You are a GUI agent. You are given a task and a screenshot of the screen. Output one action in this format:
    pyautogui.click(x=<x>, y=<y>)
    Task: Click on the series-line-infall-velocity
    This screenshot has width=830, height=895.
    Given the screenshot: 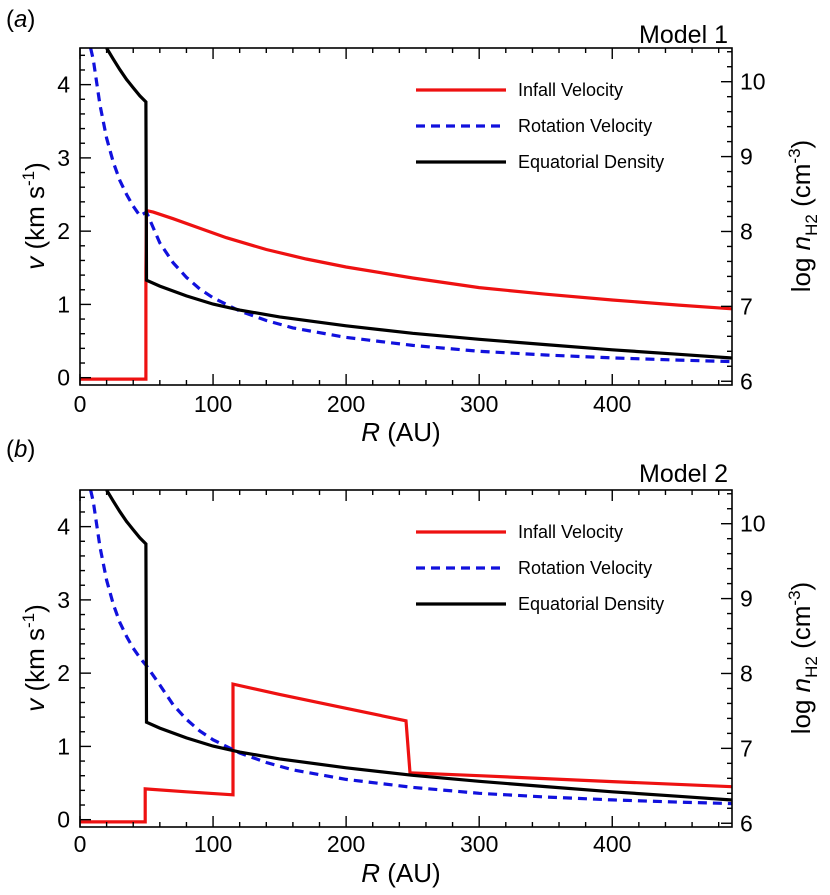 What is the action you would take?
    pyautogui.click(x=406, y=753)
    